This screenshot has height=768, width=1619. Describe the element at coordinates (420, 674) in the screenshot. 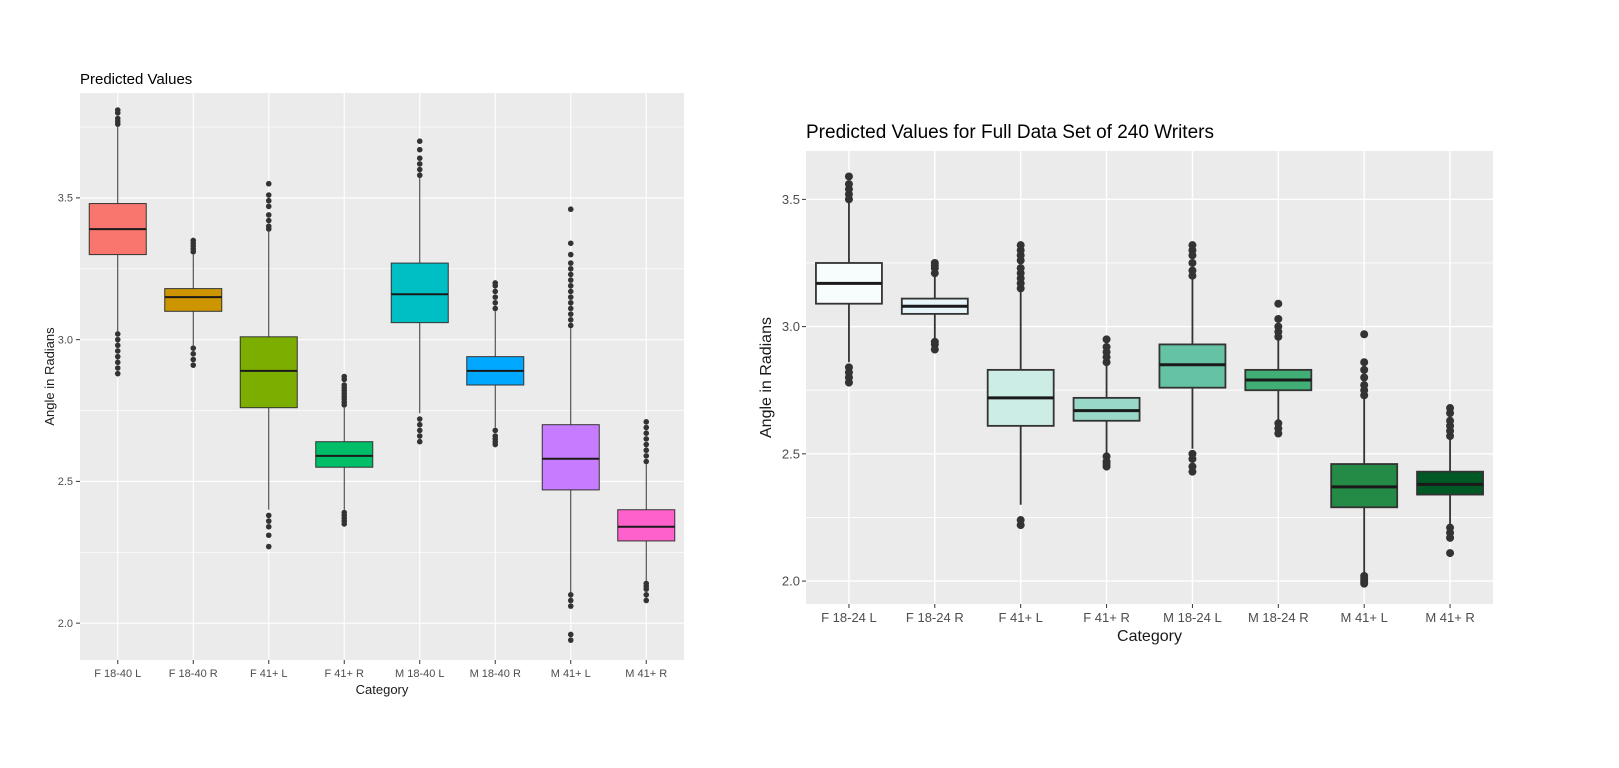

I see `x-tick-label: M 18-40 L` at that location.